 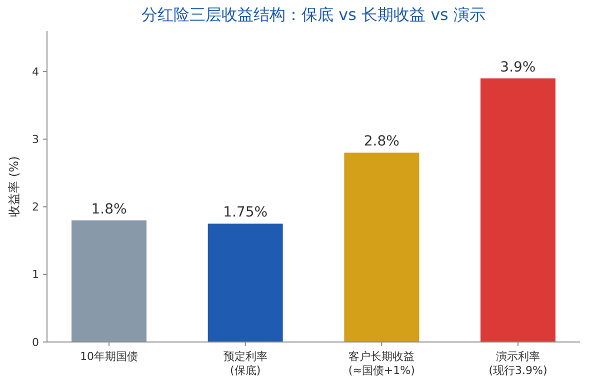 I want to click on data-label: 3.9%, so click(x=518, y=67).